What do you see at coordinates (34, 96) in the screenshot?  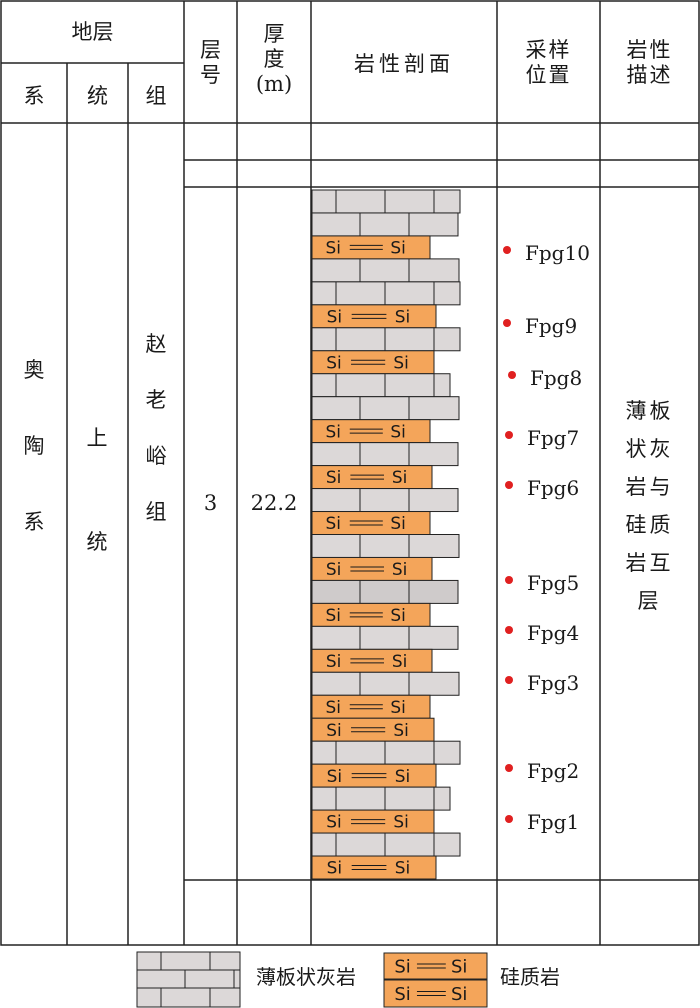 I see `header-system: 系` at bounding box center [34, 96].